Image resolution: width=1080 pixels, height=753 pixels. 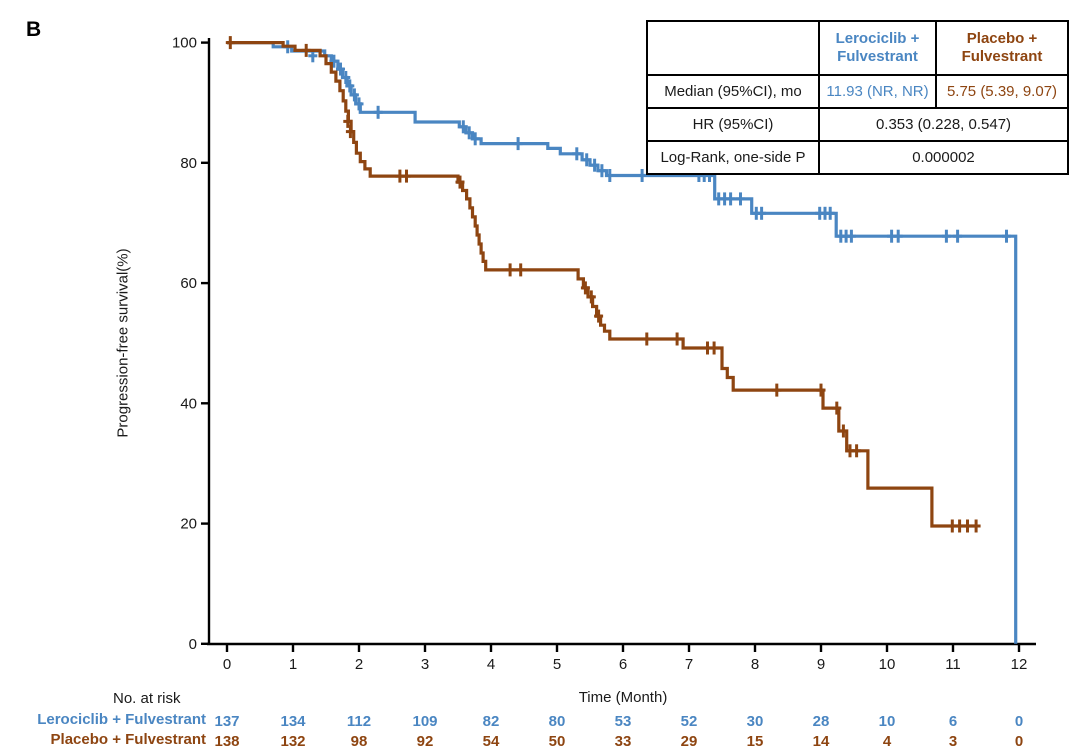 I want to click on risk-count: 137, so click(x=226, y=721).